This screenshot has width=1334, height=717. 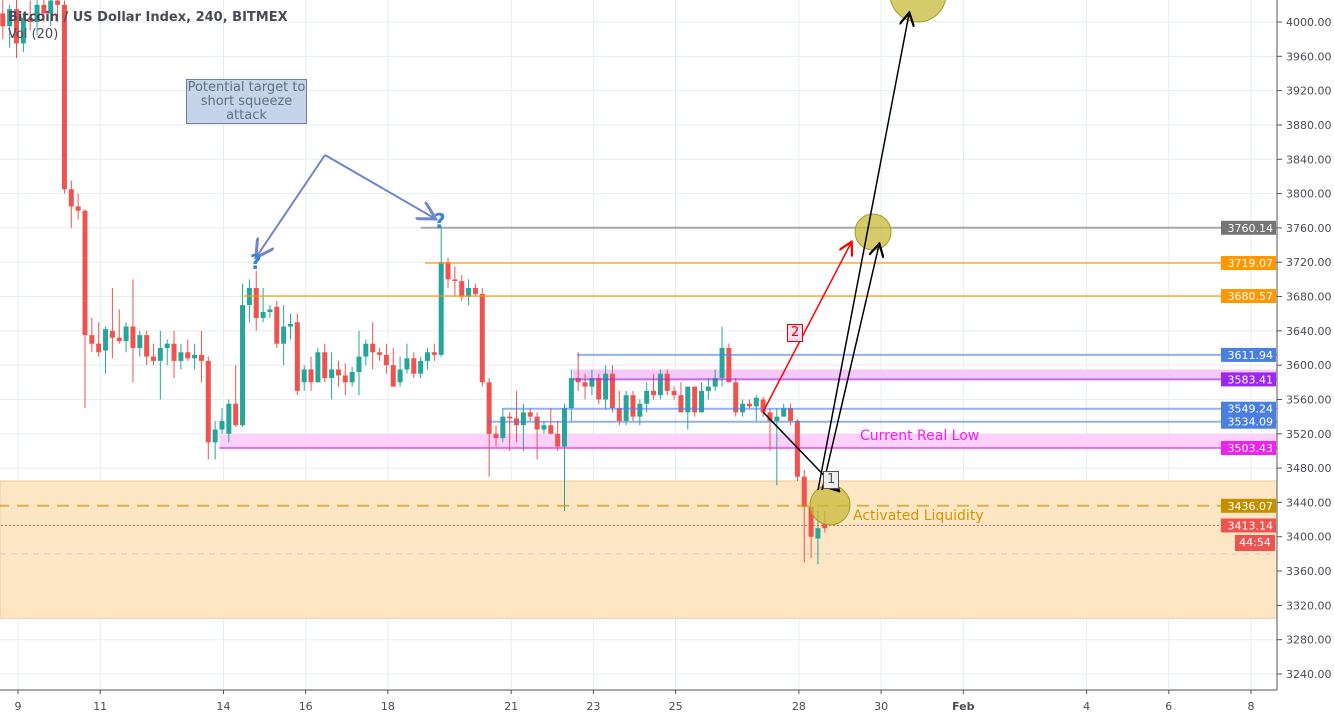 What do you see at coordinates (918, 516) in the screenshot?
I see `label-activated-liquidity: Activated Liquidity` at bounding box center [918, 516].